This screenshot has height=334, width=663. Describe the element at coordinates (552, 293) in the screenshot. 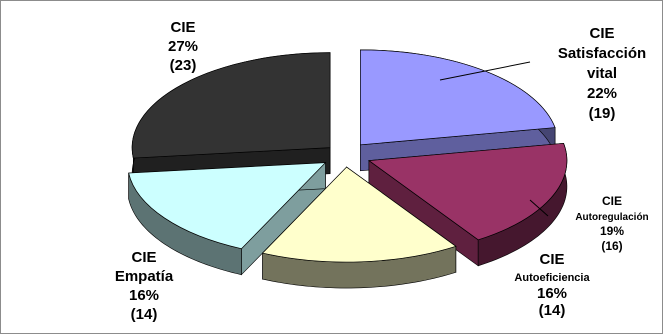

I see `slice-2-pct-label: 16%` at that location.